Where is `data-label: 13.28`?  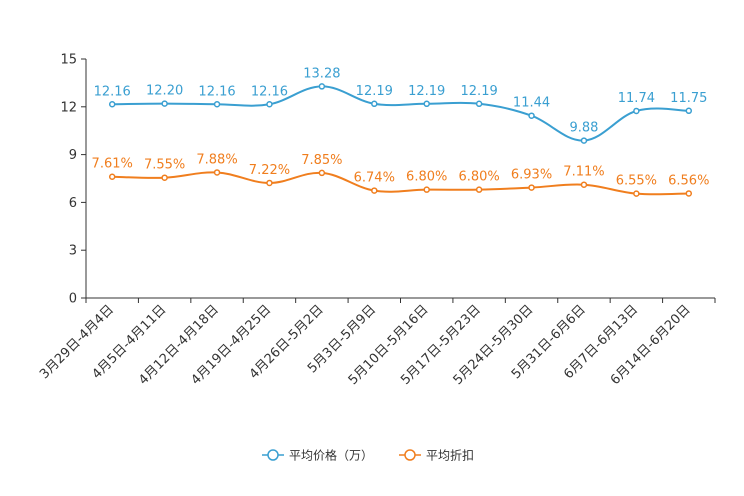 data-label: 13.28 is located at coordinates (321, 73).